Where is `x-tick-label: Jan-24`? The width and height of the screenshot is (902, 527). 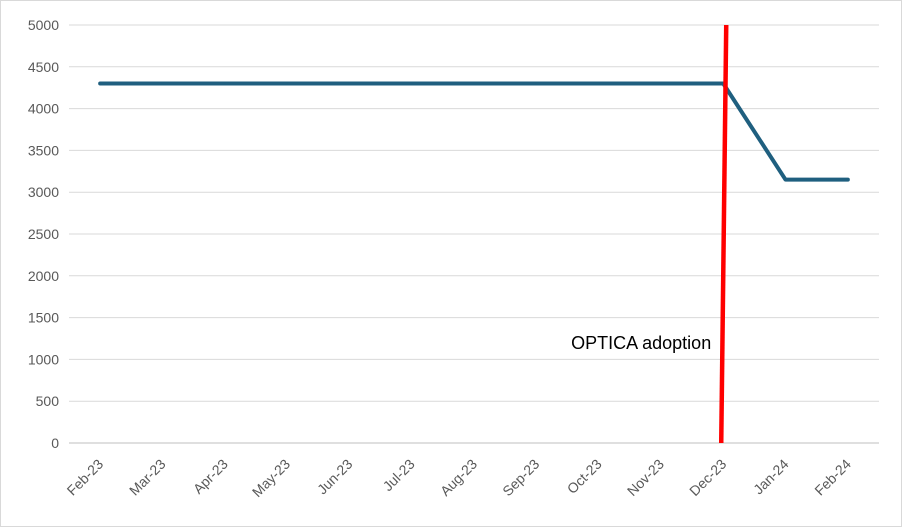
x-tick-label: Jan-24 is located at coordinates (771, 477).